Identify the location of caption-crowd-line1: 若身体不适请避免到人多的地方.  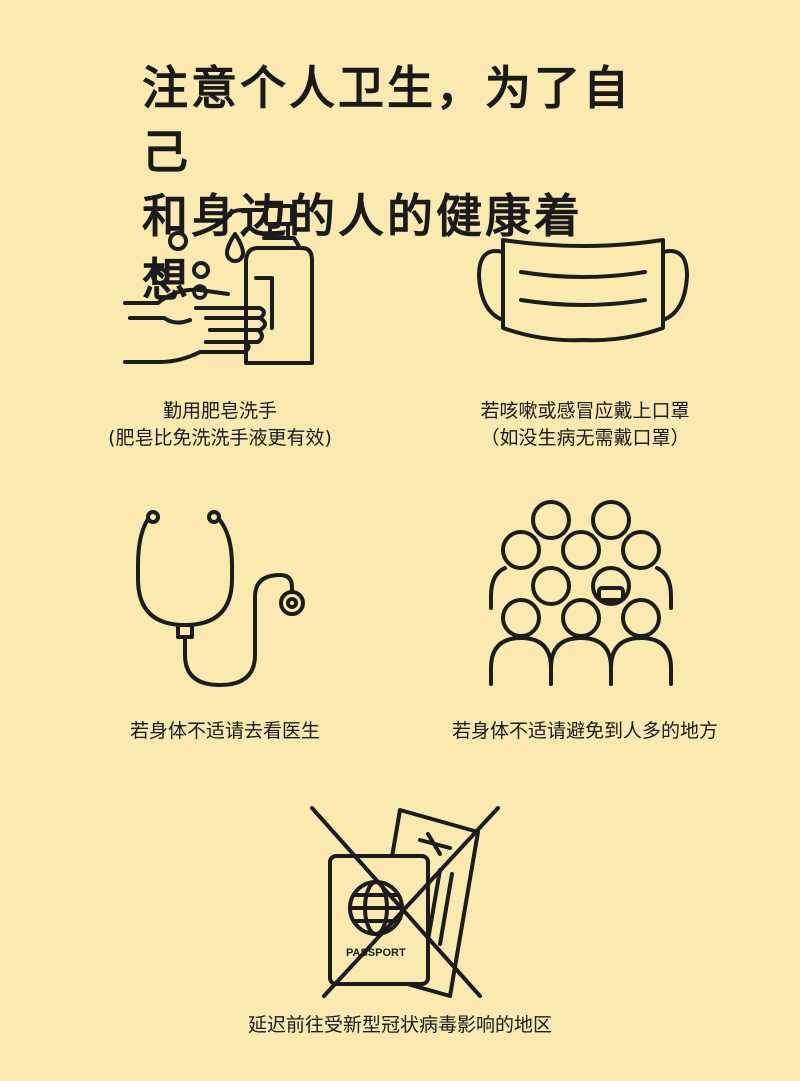
(584, 731).